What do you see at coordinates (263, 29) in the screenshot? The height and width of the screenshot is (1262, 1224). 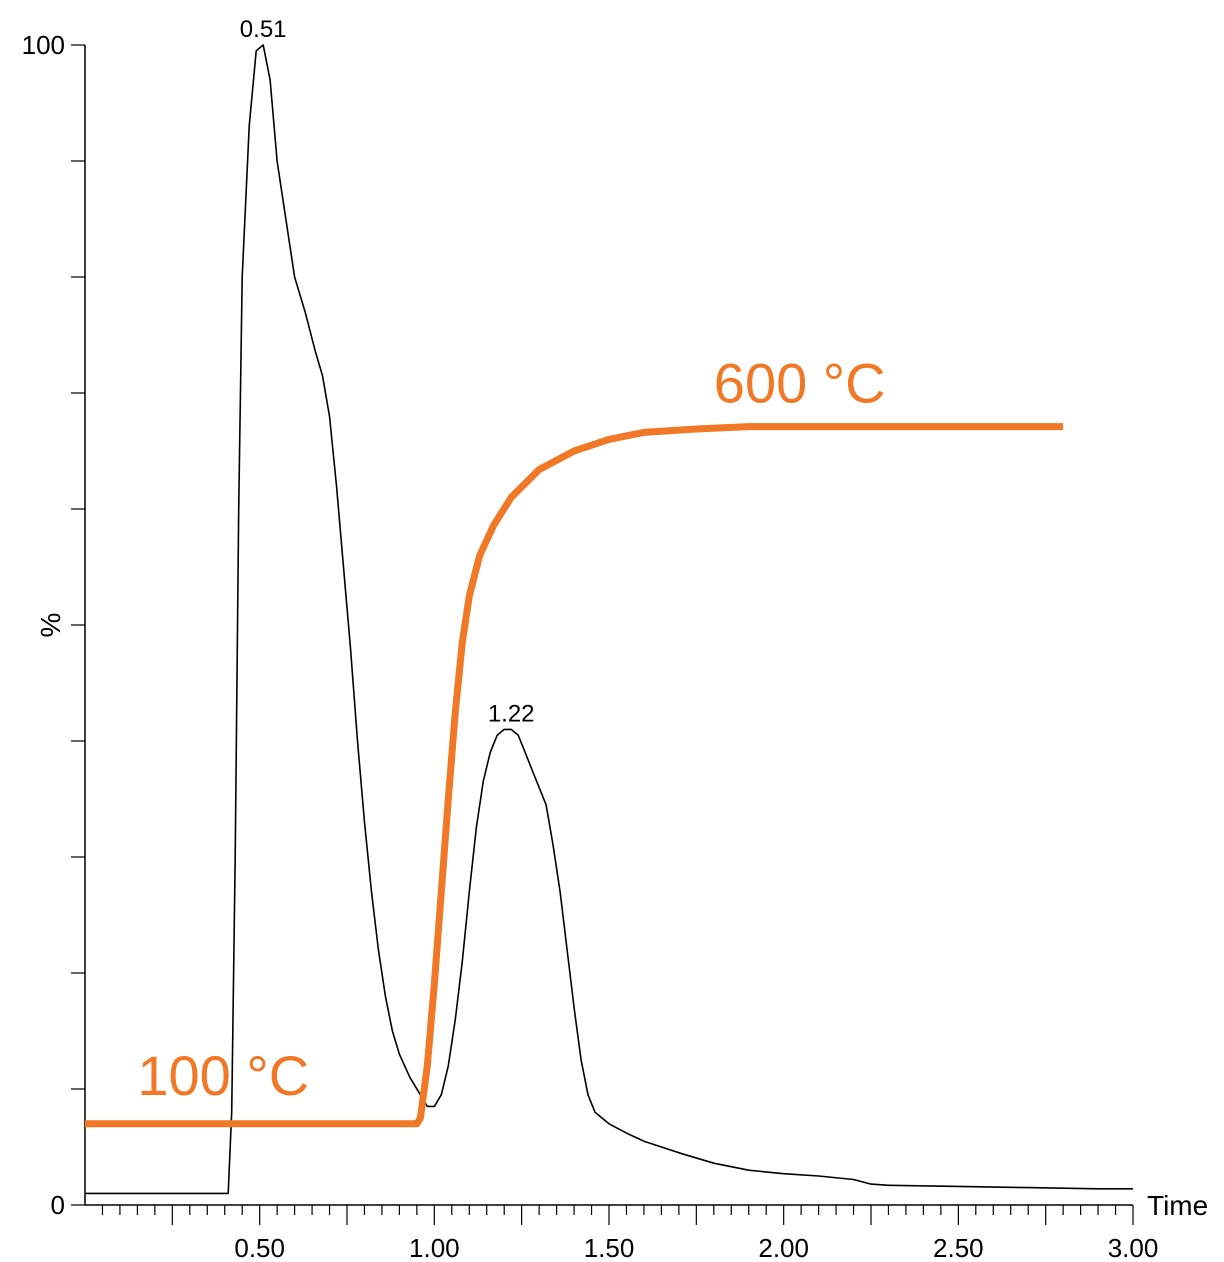 I see `peak-label: 0.51` at bounding box center [263, 29].